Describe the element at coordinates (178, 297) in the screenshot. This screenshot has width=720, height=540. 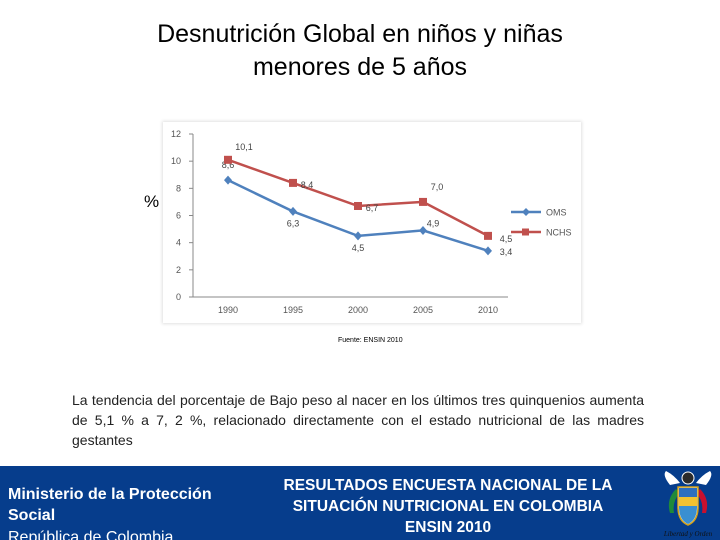
I see `y-tick-label: 0` at that location.